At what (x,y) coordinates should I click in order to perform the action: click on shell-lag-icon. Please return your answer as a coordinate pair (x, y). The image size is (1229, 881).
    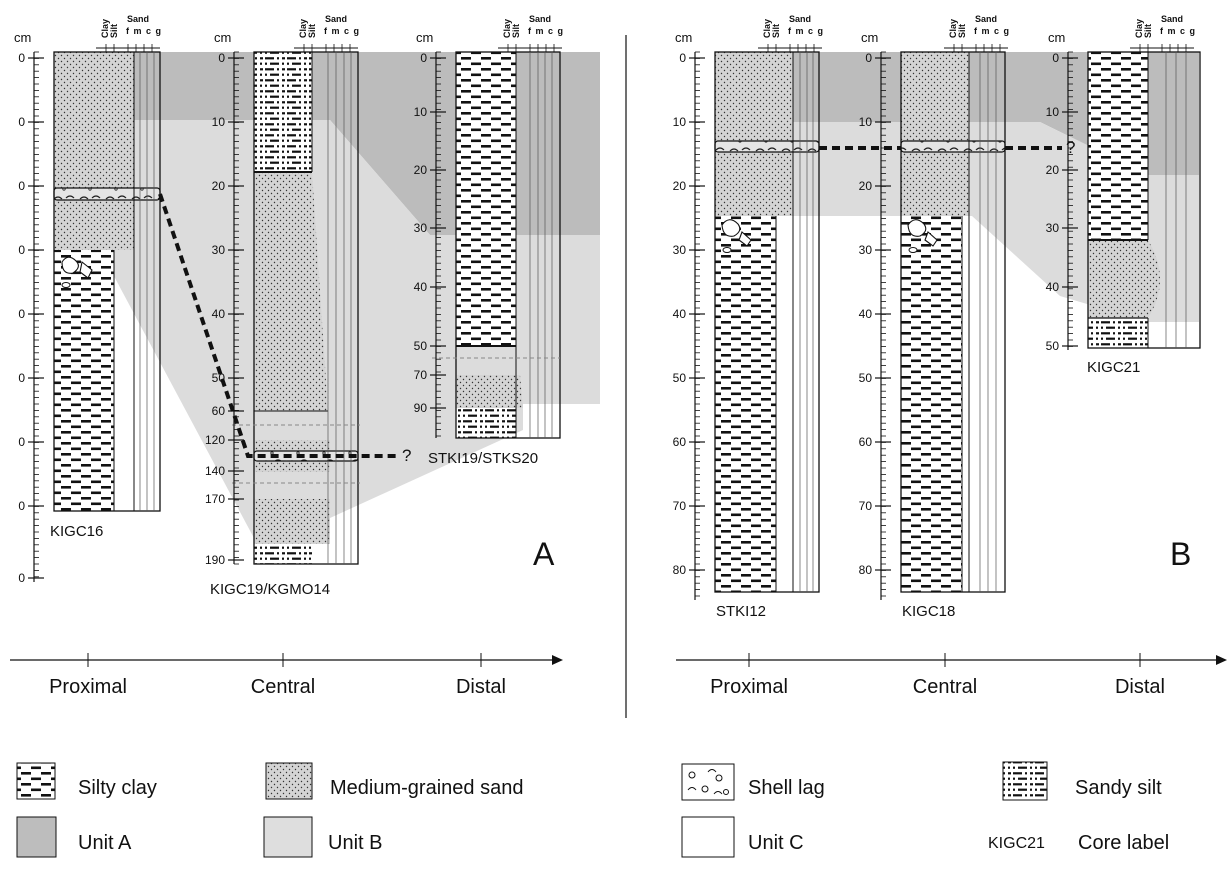
    Looking at the image, I should click on (708, 782).